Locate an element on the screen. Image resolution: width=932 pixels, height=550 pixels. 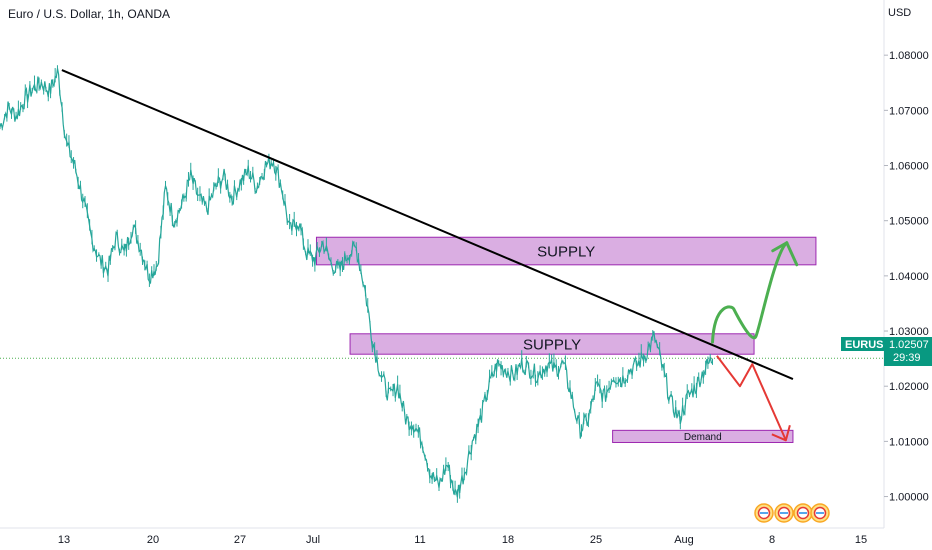
x-tick-label: 13 is located at coordinates (64, 540).